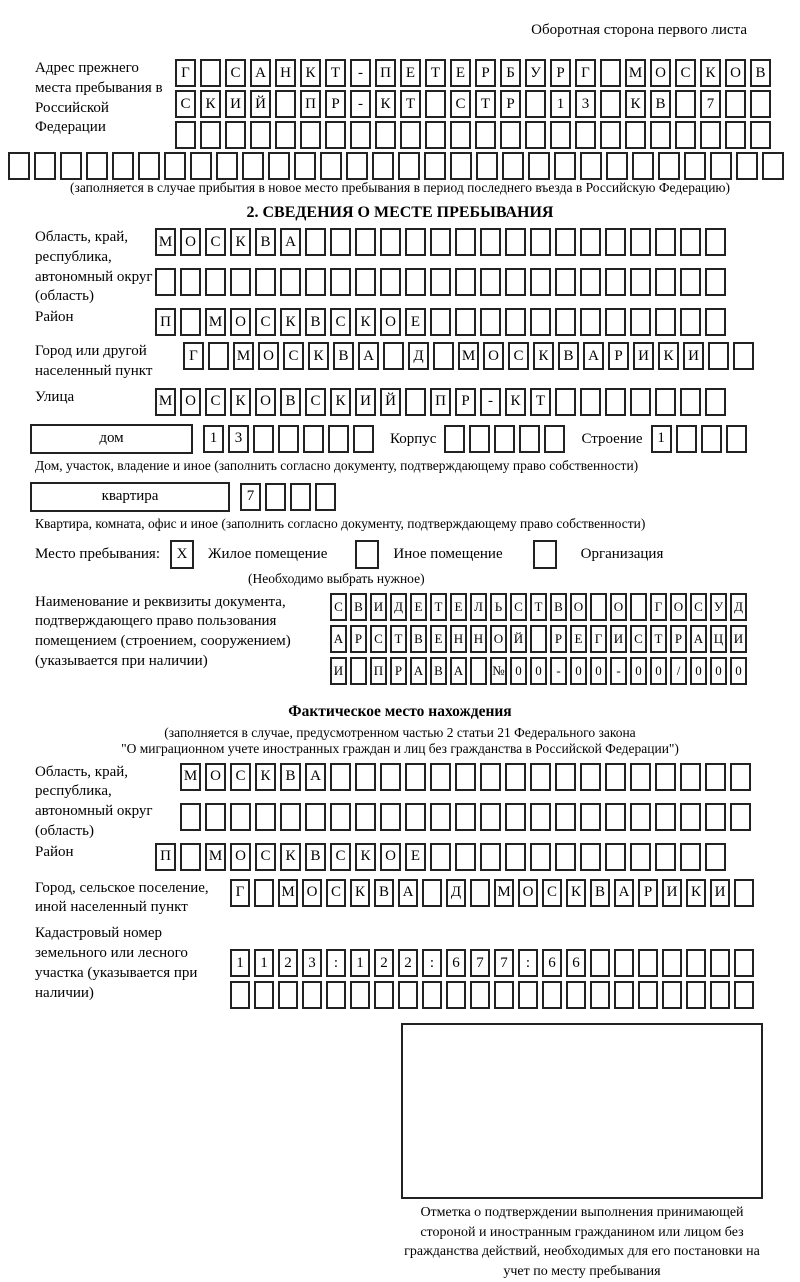  Describe the element at coordinates (498, 670) in the screenshot. I see `char-cell: №` at that location.